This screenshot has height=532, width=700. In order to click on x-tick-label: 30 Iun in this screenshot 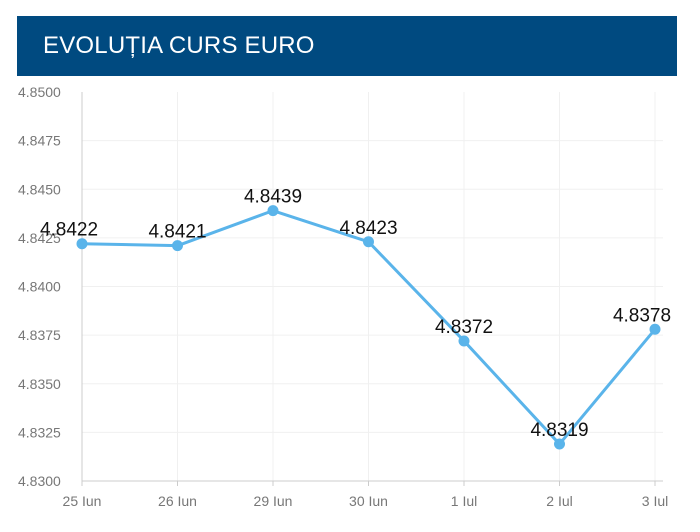, I will do `click(368, 501)`.